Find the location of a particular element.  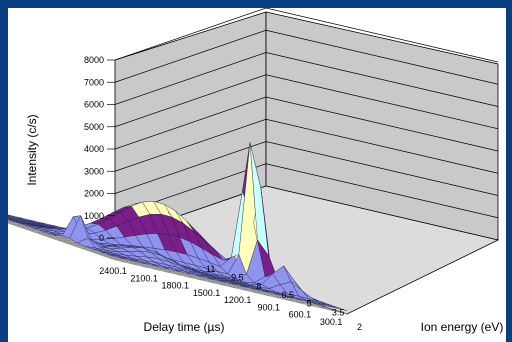

intensity-tick-label: 0 is located at coordinates (101, 238).